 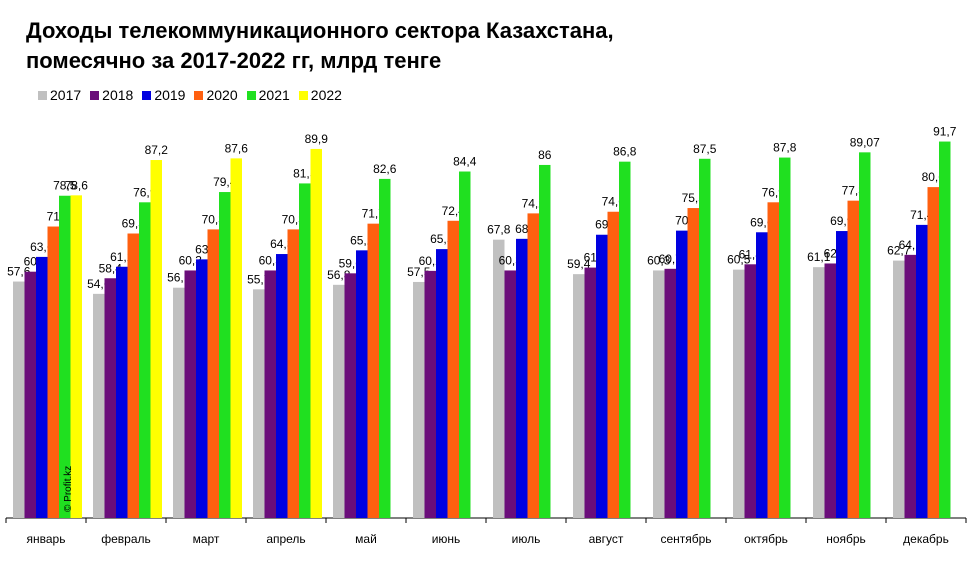 I want to click on legend-label: 2017, so click(x=66, y=95).